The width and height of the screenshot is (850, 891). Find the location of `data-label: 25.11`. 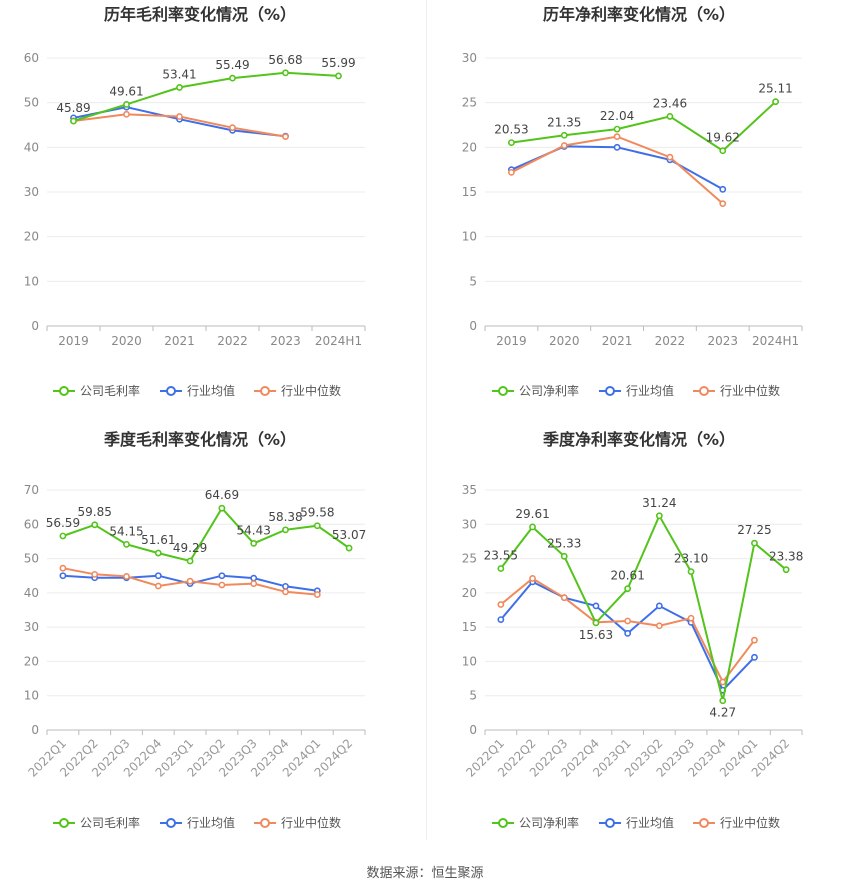

data-label: 25.11 is located at coordinates (775, 89).